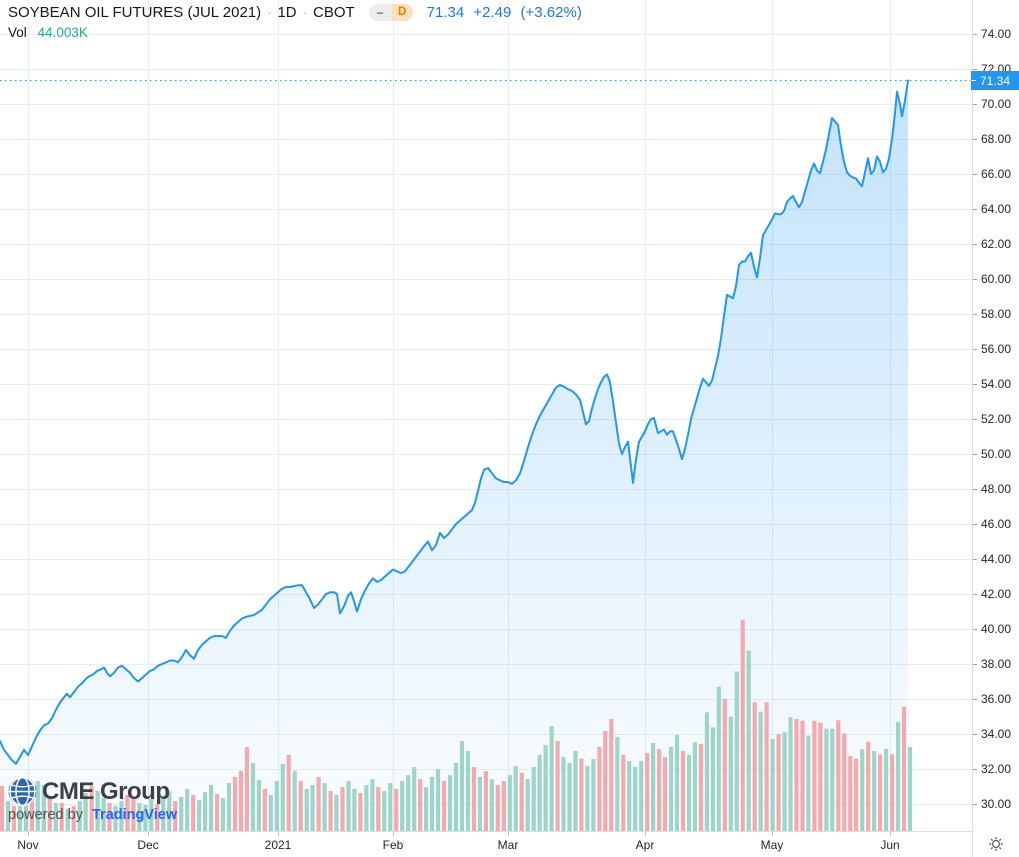  What do you see at coordinates (996, 279) in the screenshot?
I see `price-axis-label: 60.00` at bounding box center [996, 279].